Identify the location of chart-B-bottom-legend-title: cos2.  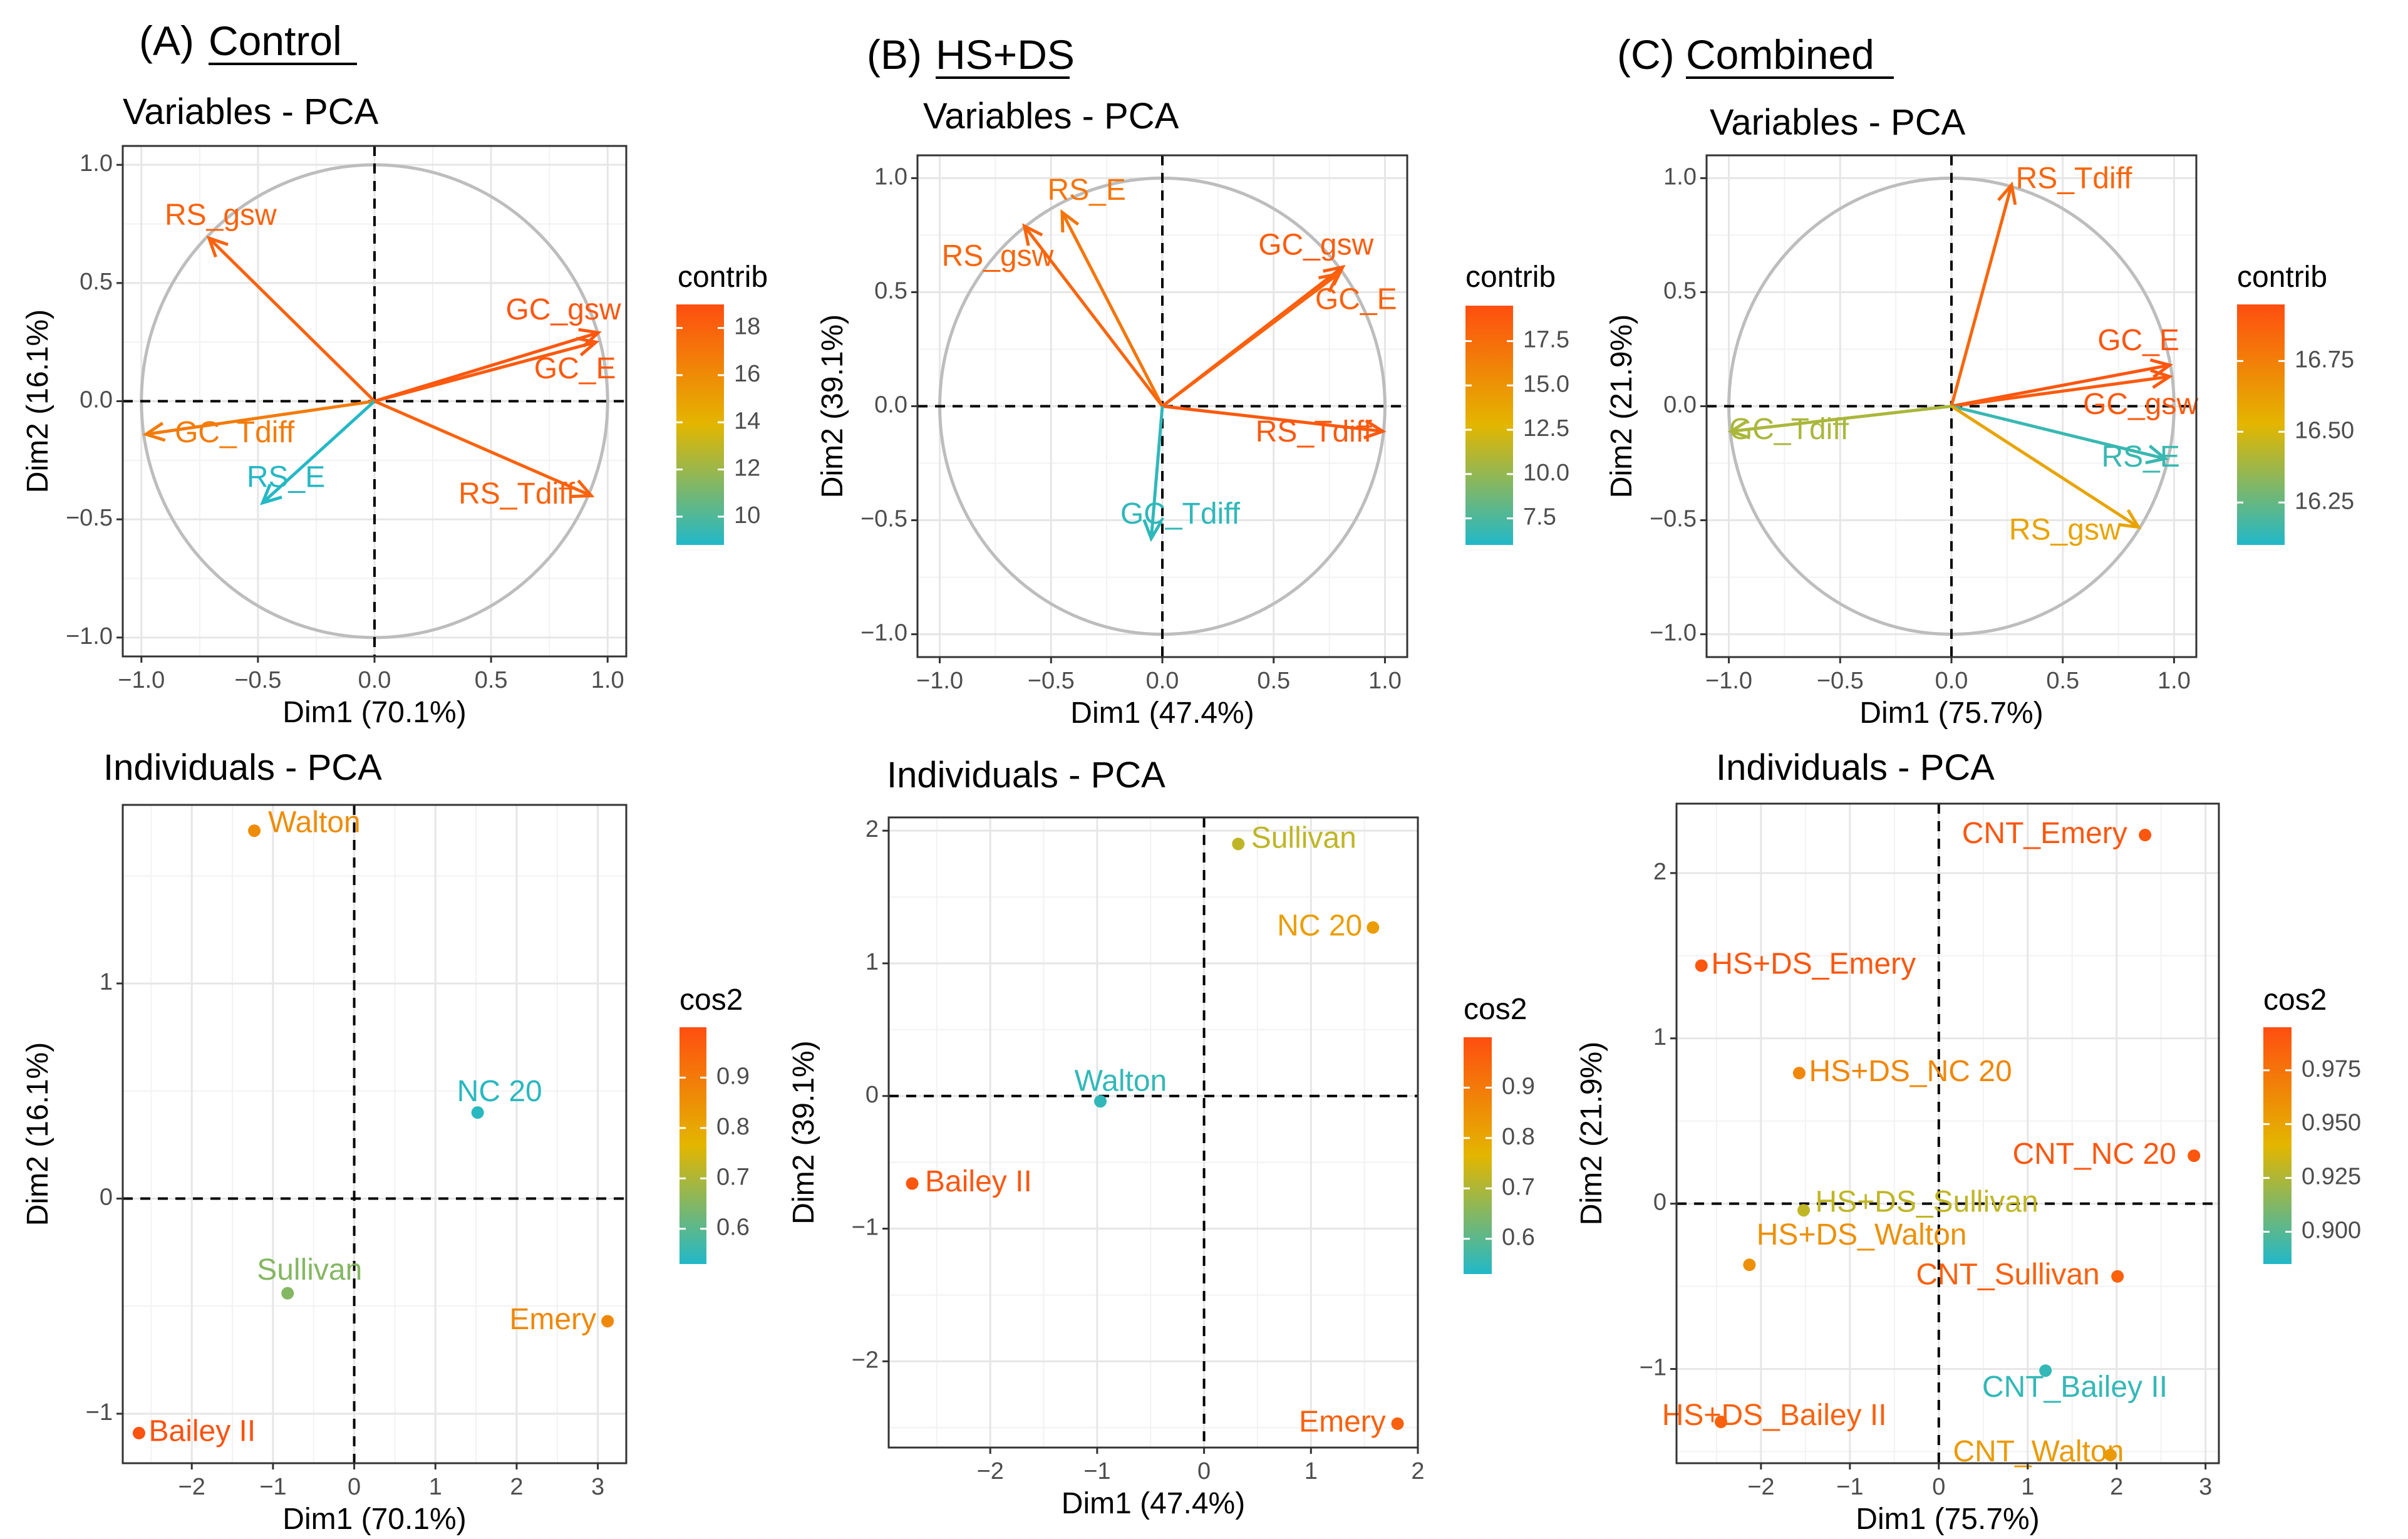
(1495, 1009).